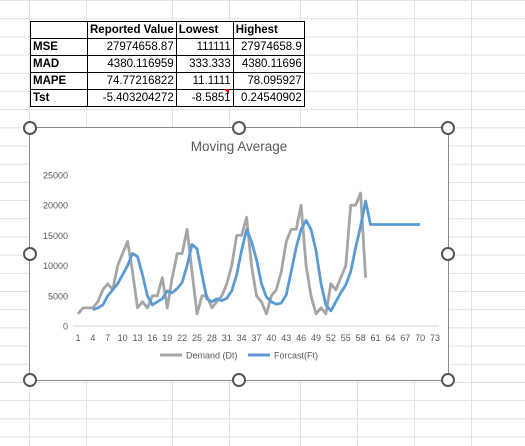  What do you see at coordinates (361, 338) in the screenshot?
I see `x-tick-label: 58` at bounding box center [361, 338].